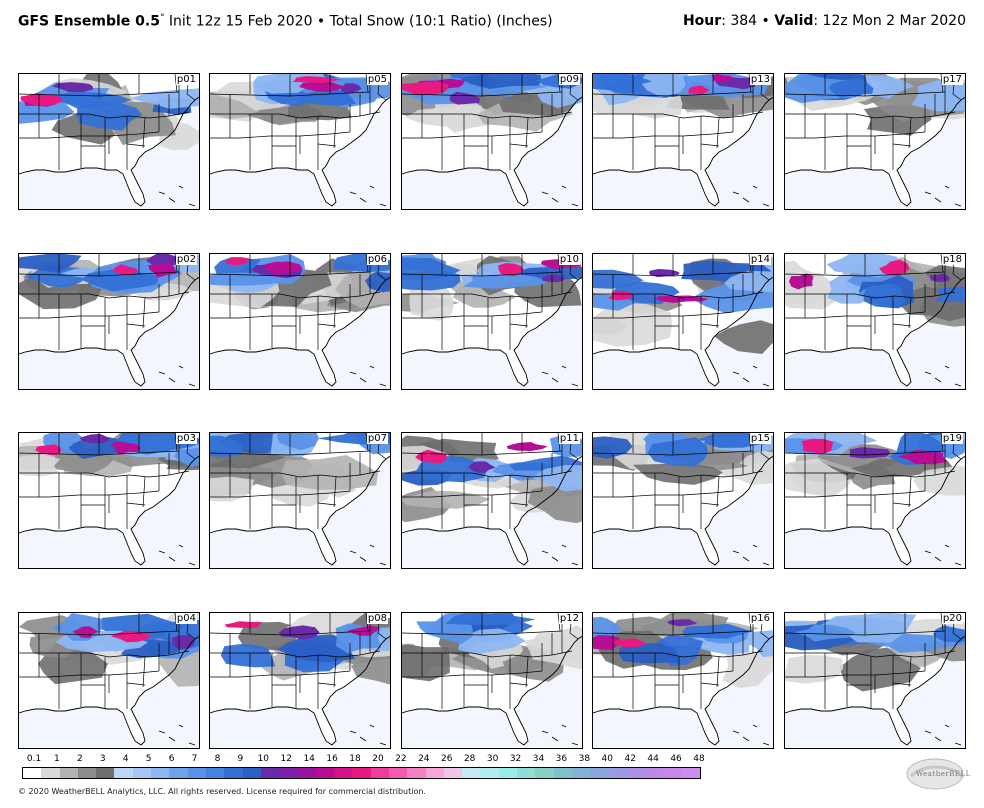  What do you see at coordinates (186, 259) in the screenshot?
I see `panel-label: p02` at bounding box center [186, 259].